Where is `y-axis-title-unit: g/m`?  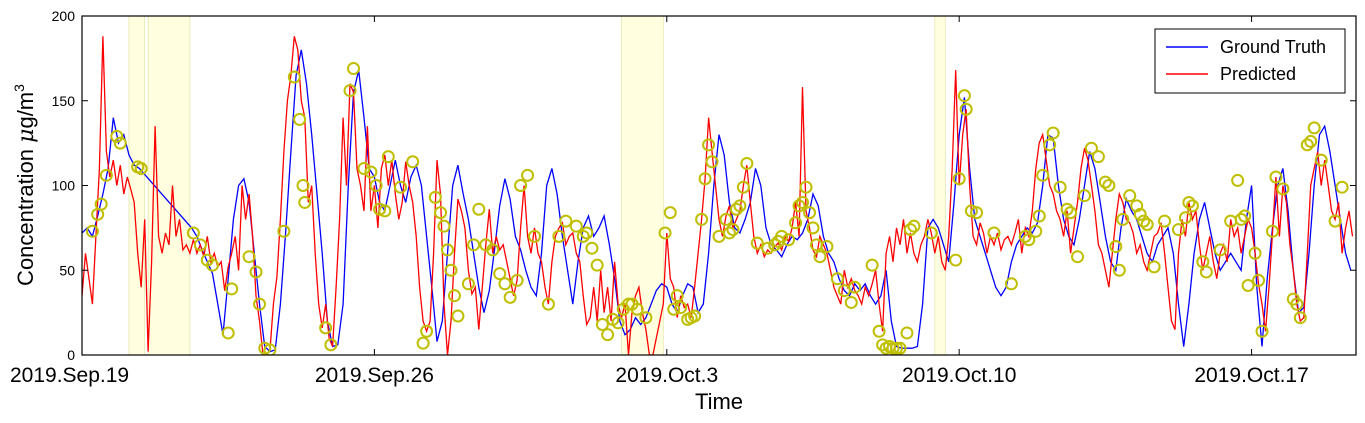
y-axis-title-unit: g/m is located at coordinates (25, 110).